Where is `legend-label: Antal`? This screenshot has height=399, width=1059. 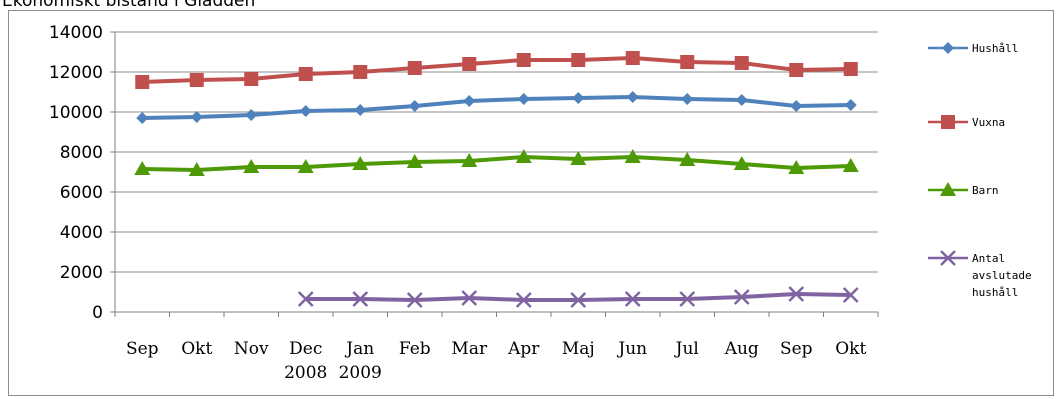 legend-label: Antal is located at coordinates (988, 258).